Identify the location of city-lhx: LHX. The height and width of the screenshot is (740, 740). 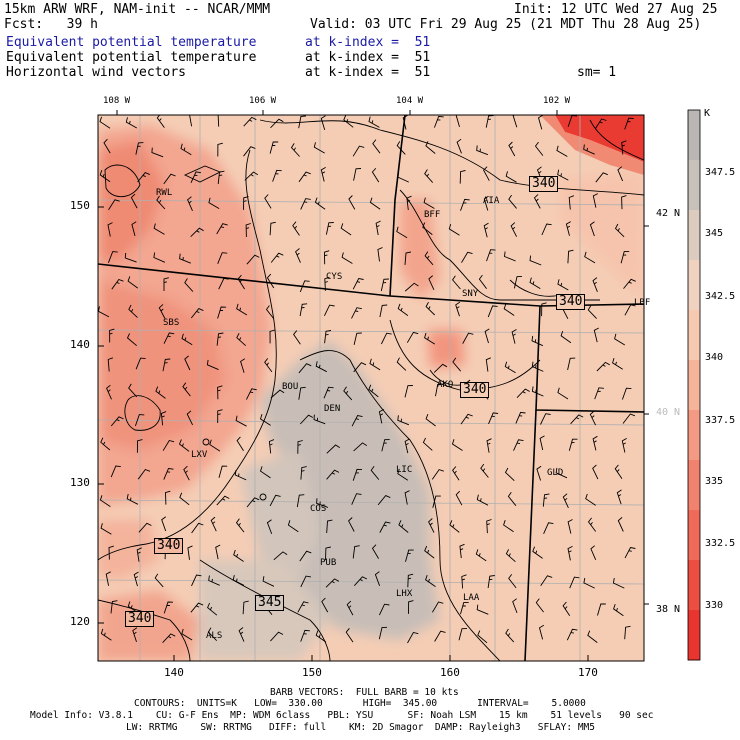
(404, 594).